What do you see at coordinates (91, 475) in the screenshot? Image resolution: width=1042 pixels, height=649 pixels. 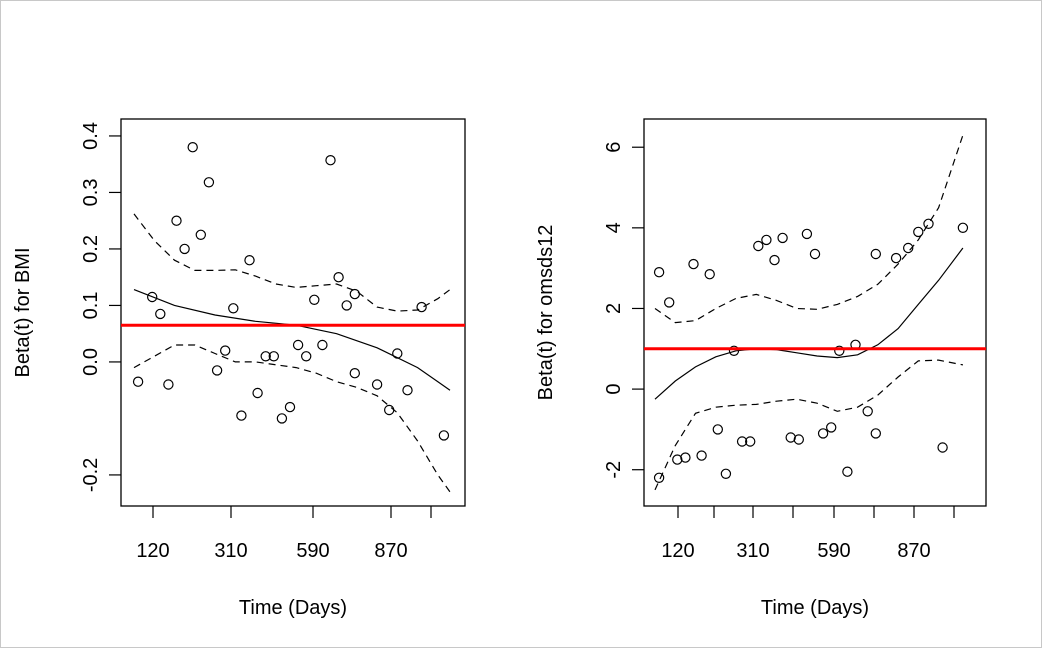 I see `y-tick-label: -0.2` at bounding box center [91, 475].